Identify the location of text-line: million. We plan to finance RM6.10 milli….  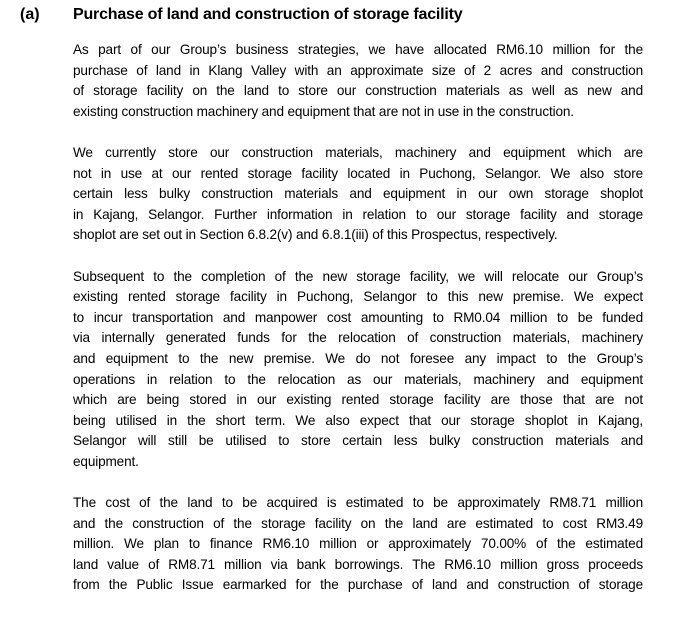
(358, 544).